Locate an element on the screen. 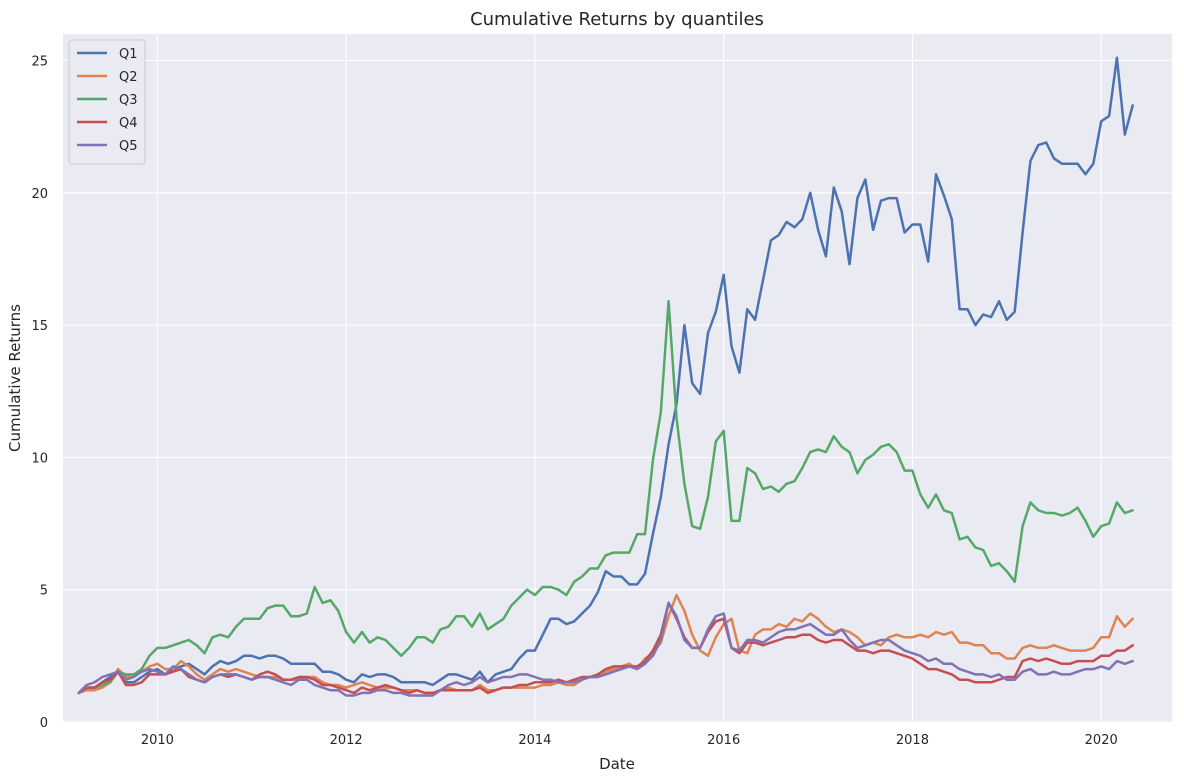 The image size is (1184, 784). chart-title: Cumulative Returns by quantiles is located at coordinates (617, 19).